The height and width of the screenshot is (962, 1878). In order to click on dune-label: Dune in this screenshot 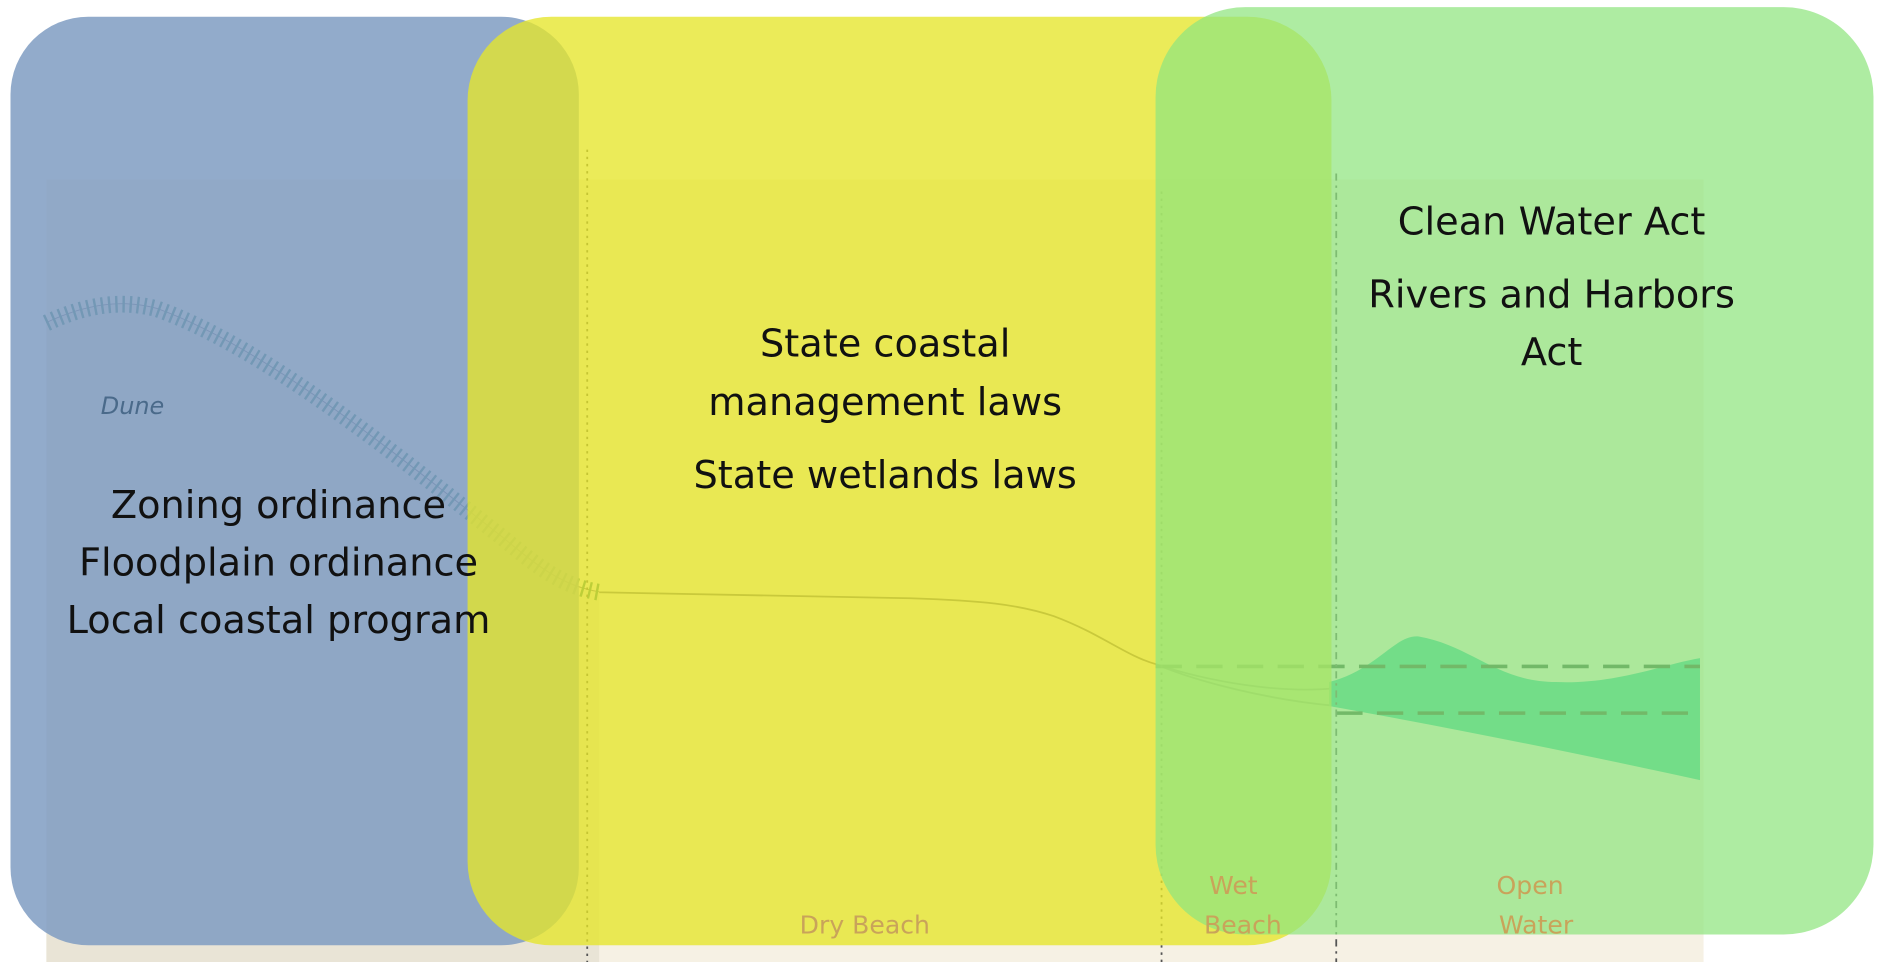, I will do `click(132, 406)`.